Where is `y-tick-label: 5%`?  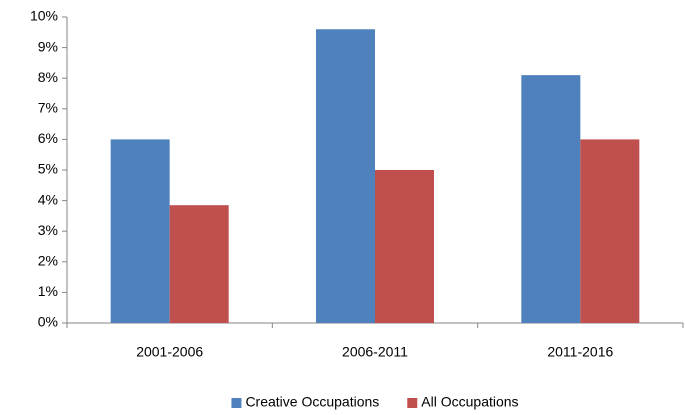 y-tick-label: 5% is located at coordinates (48, 169).